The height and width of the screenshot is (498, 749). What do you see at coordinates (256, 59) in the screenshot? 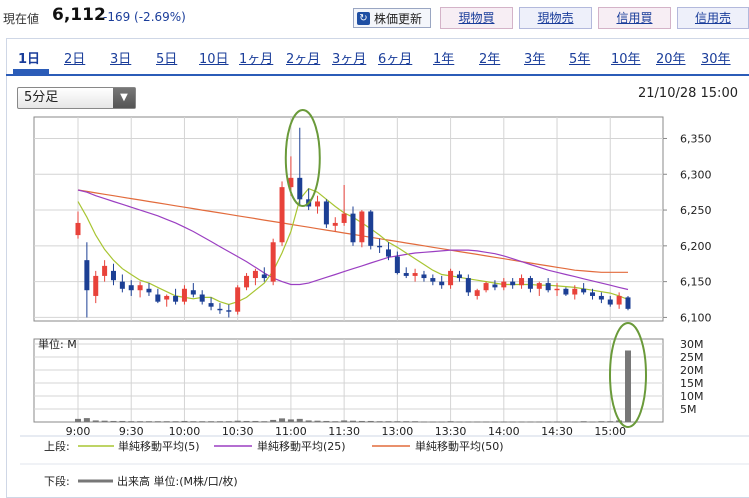
I see `tab-1m: 1ヶ月` at bounding box center [256, 59].